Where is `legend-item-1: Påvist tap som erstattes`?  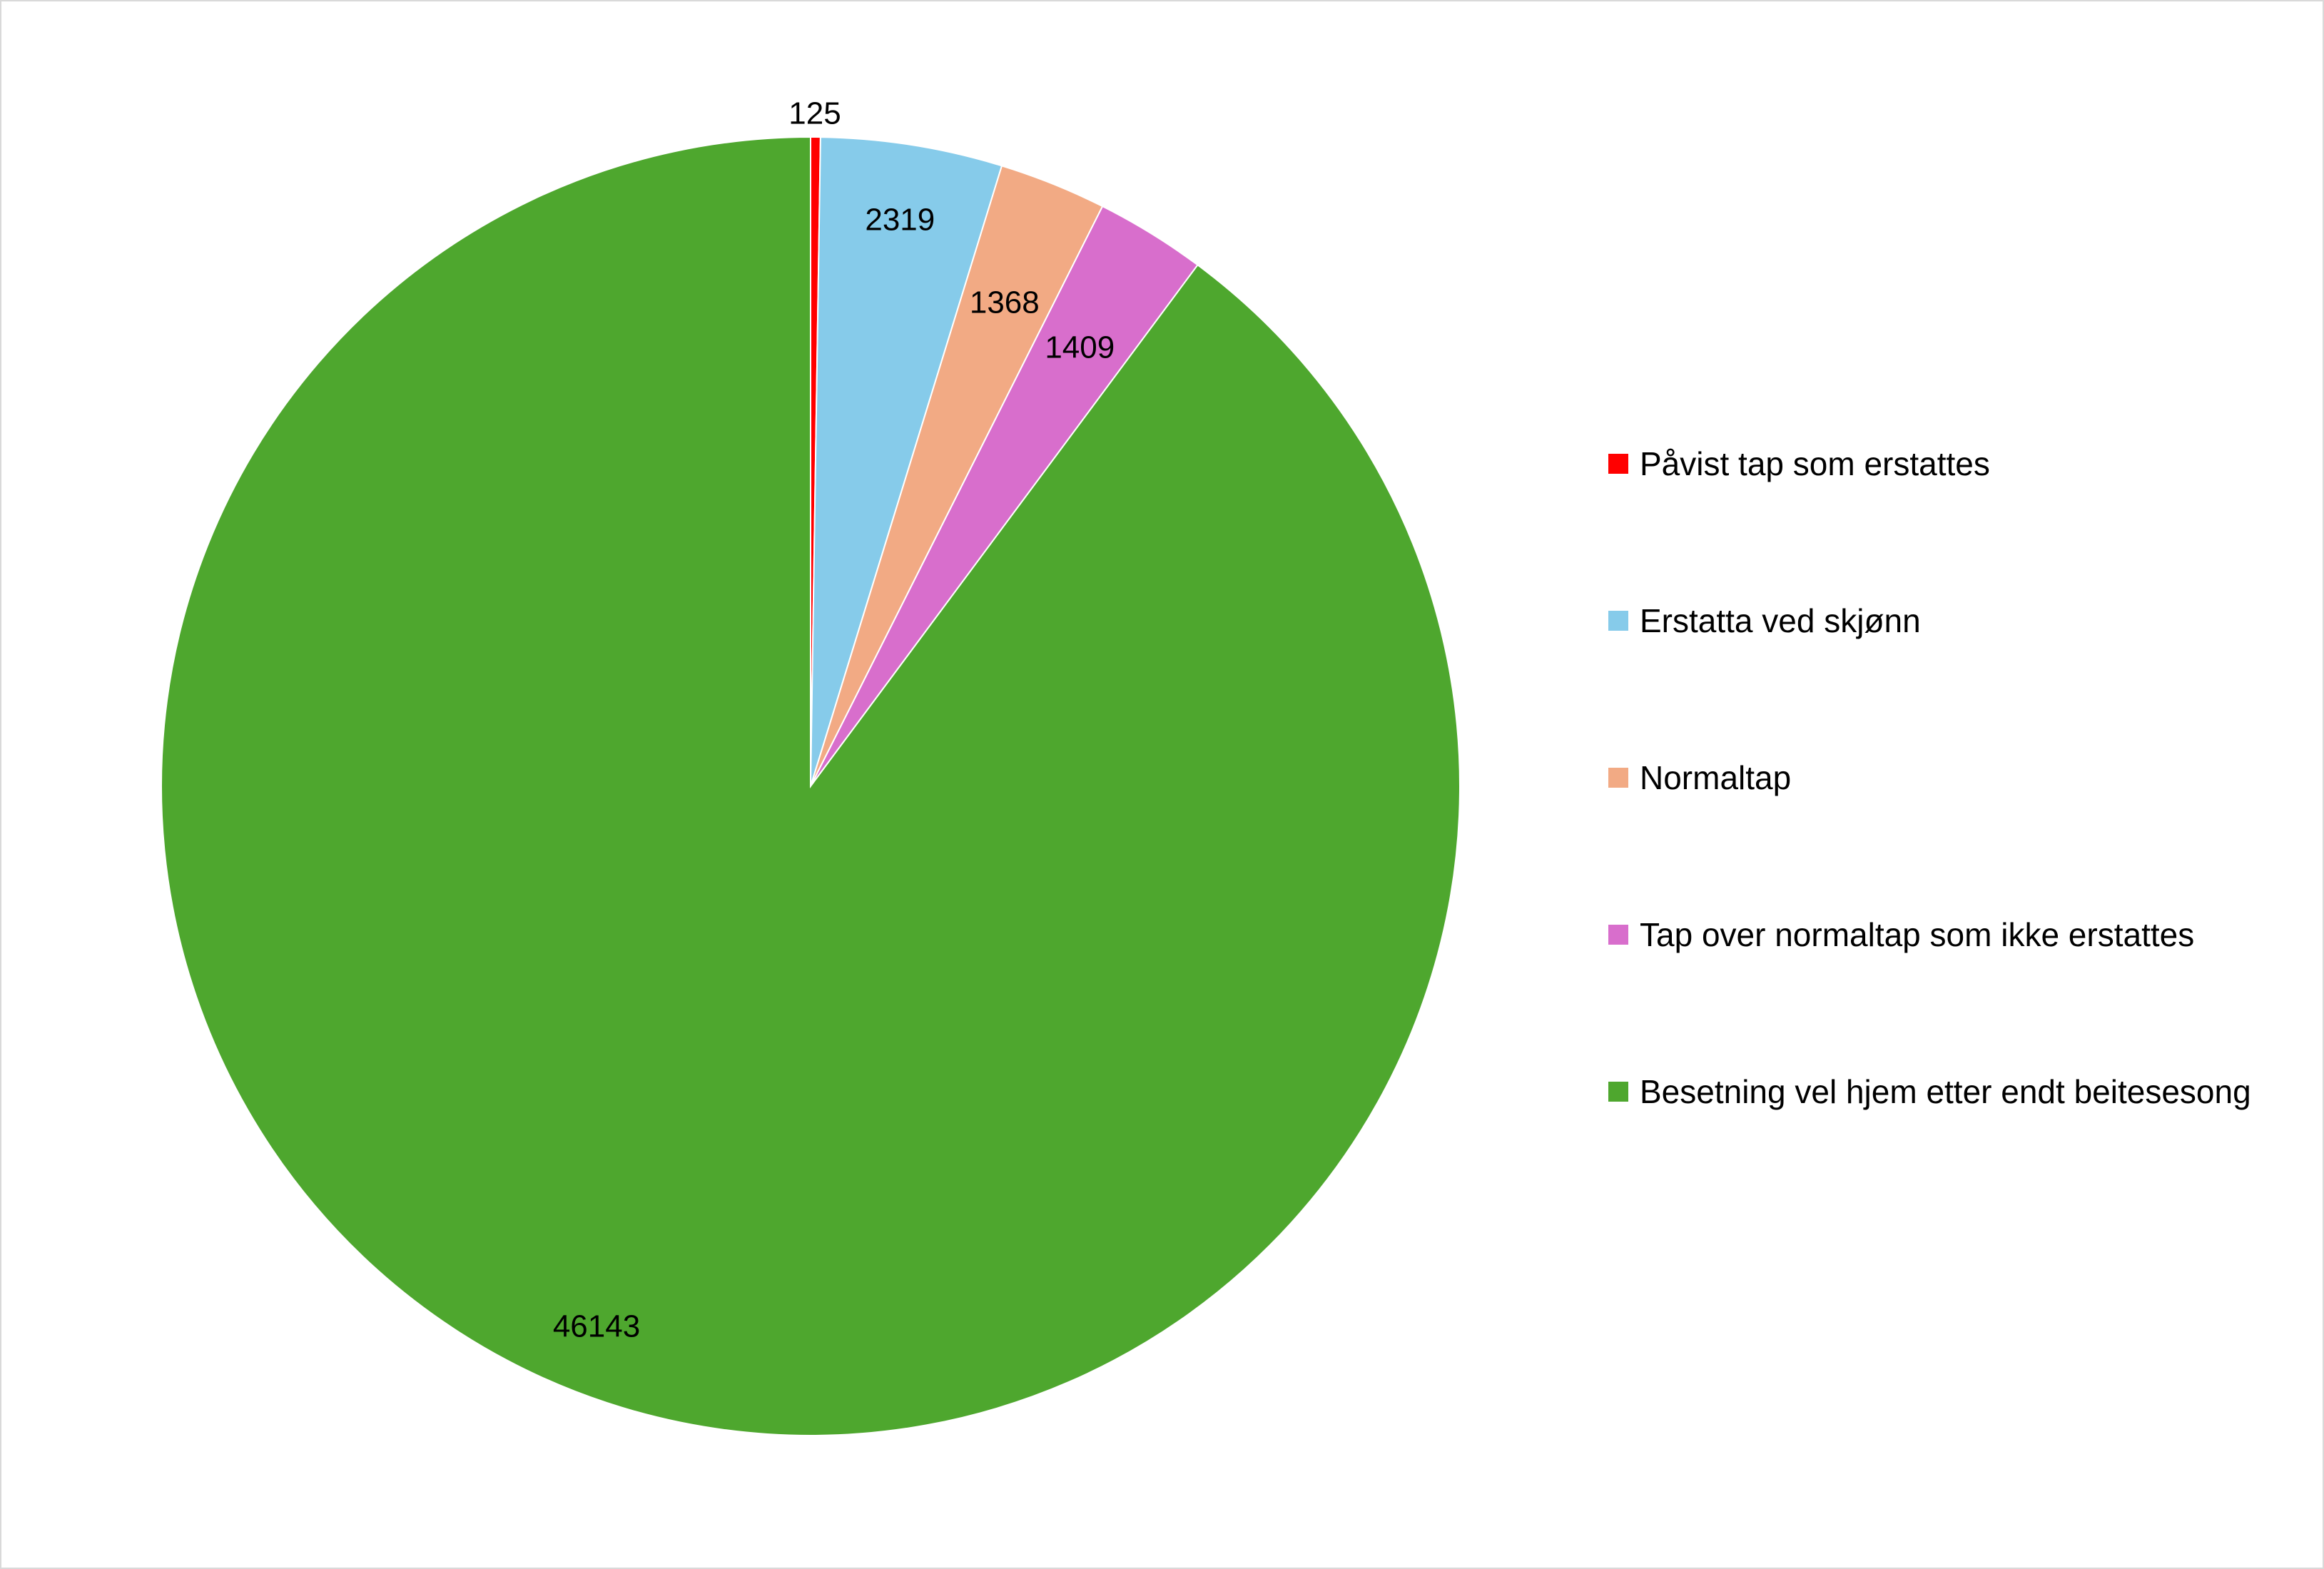
legend-item-1: Påvist tap som erstattes is located at coordinates (1929, 464).